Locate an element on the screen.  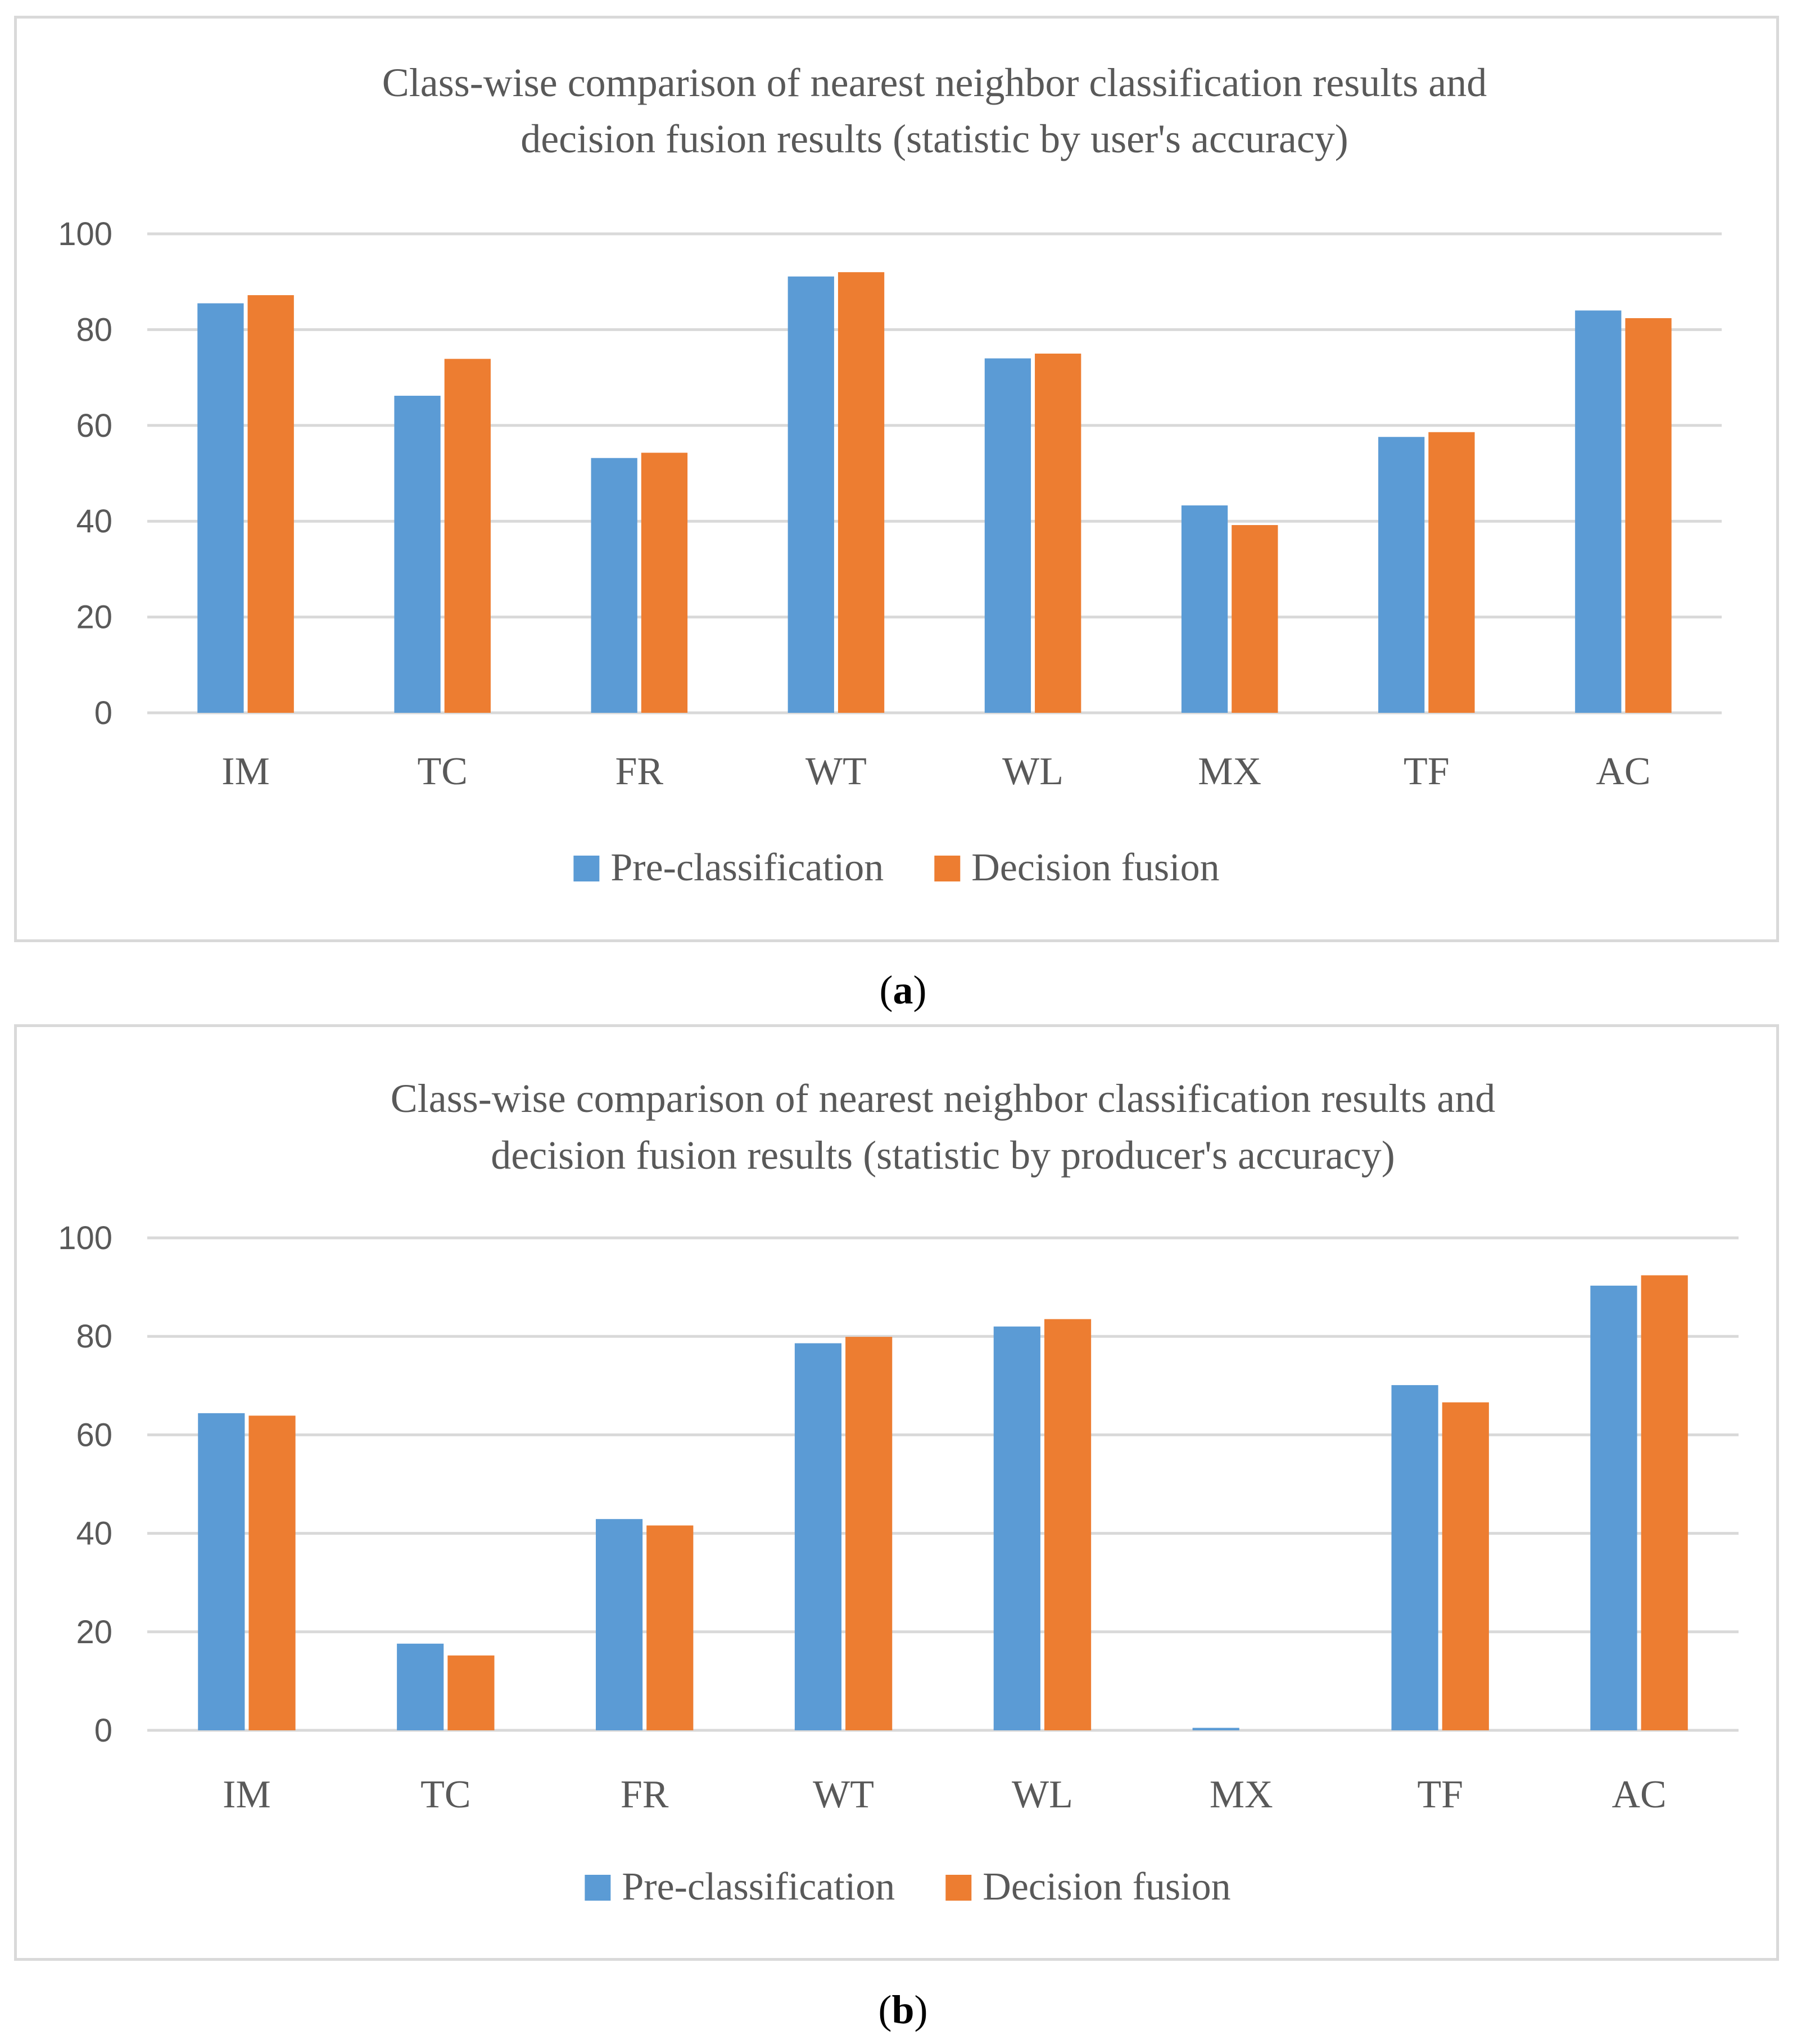
chart-b-bar-ac-pre-classification is located at coordinates (1613, 1508).